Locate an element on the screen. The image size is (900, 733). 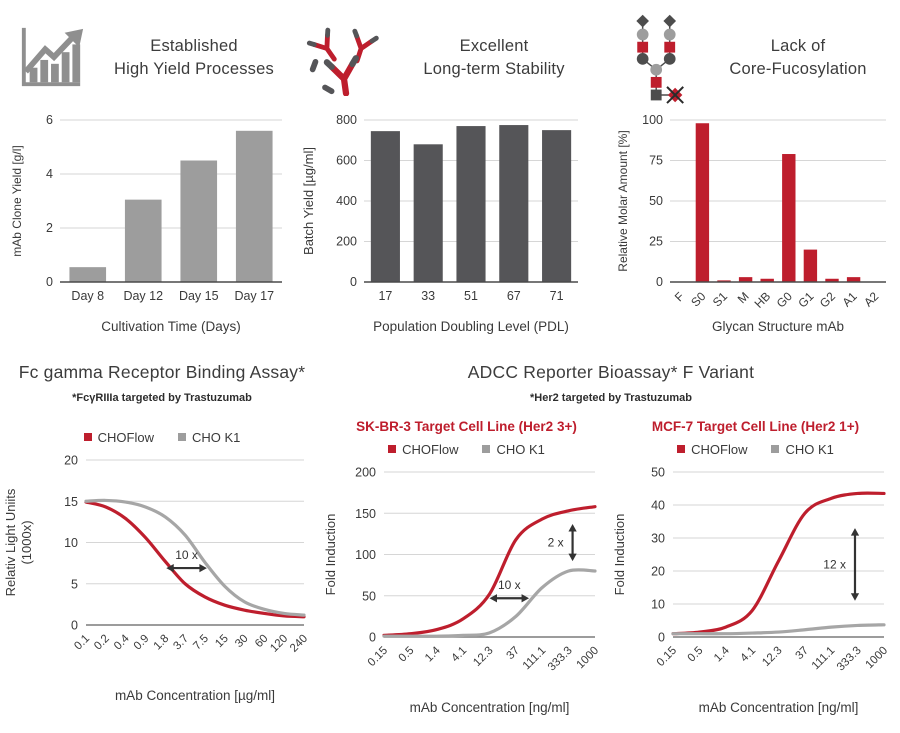
svg-text: 25 is located at coordinates (656, 242).